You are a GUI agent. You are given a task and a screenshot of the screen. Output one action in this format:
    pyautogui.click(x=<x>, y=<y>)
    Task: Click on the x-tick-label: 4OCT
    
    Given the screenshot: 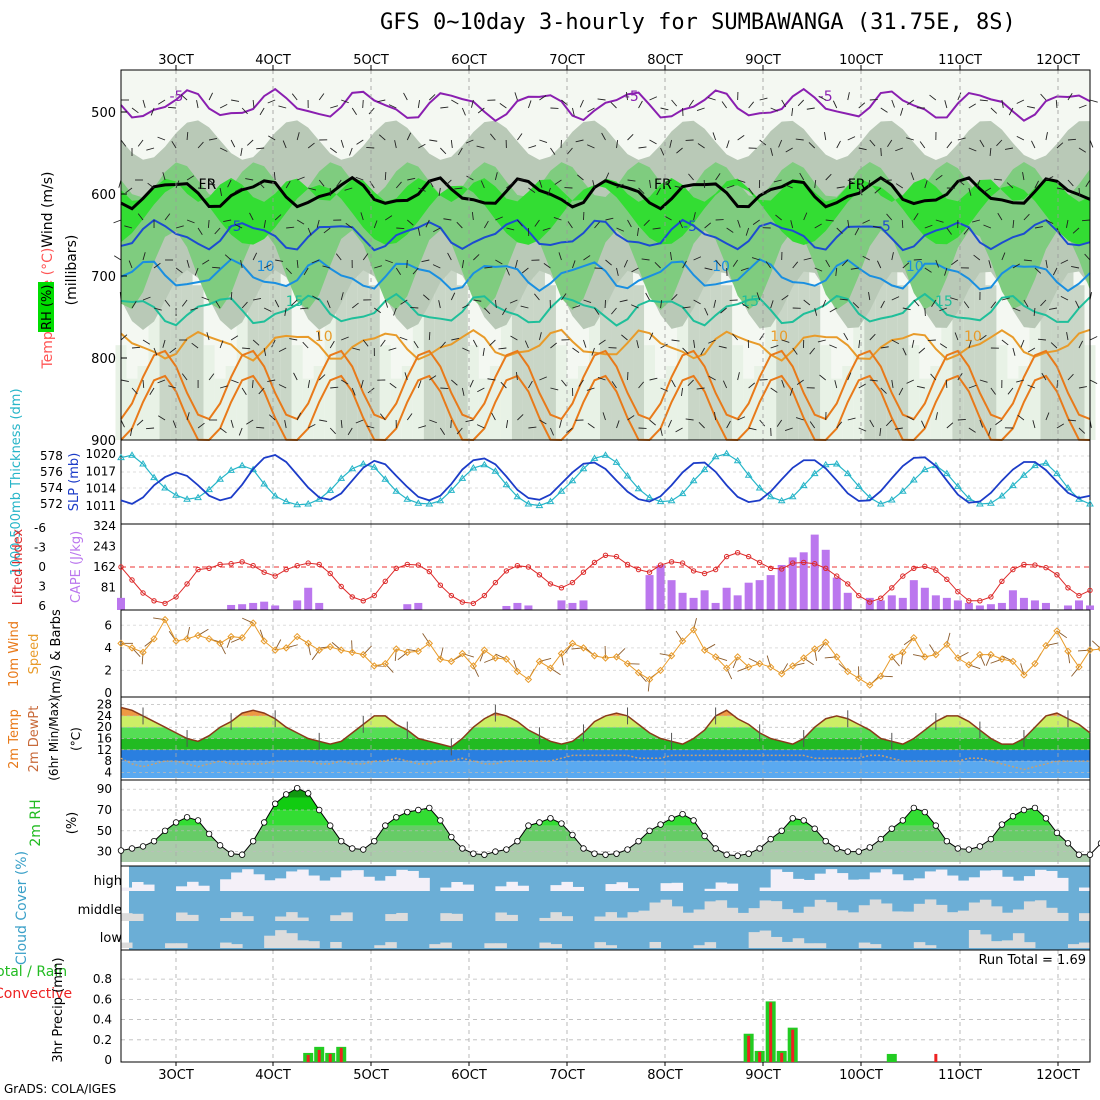 What is the action you would take?
    pyautogui.click(x=273, y=1075)
    